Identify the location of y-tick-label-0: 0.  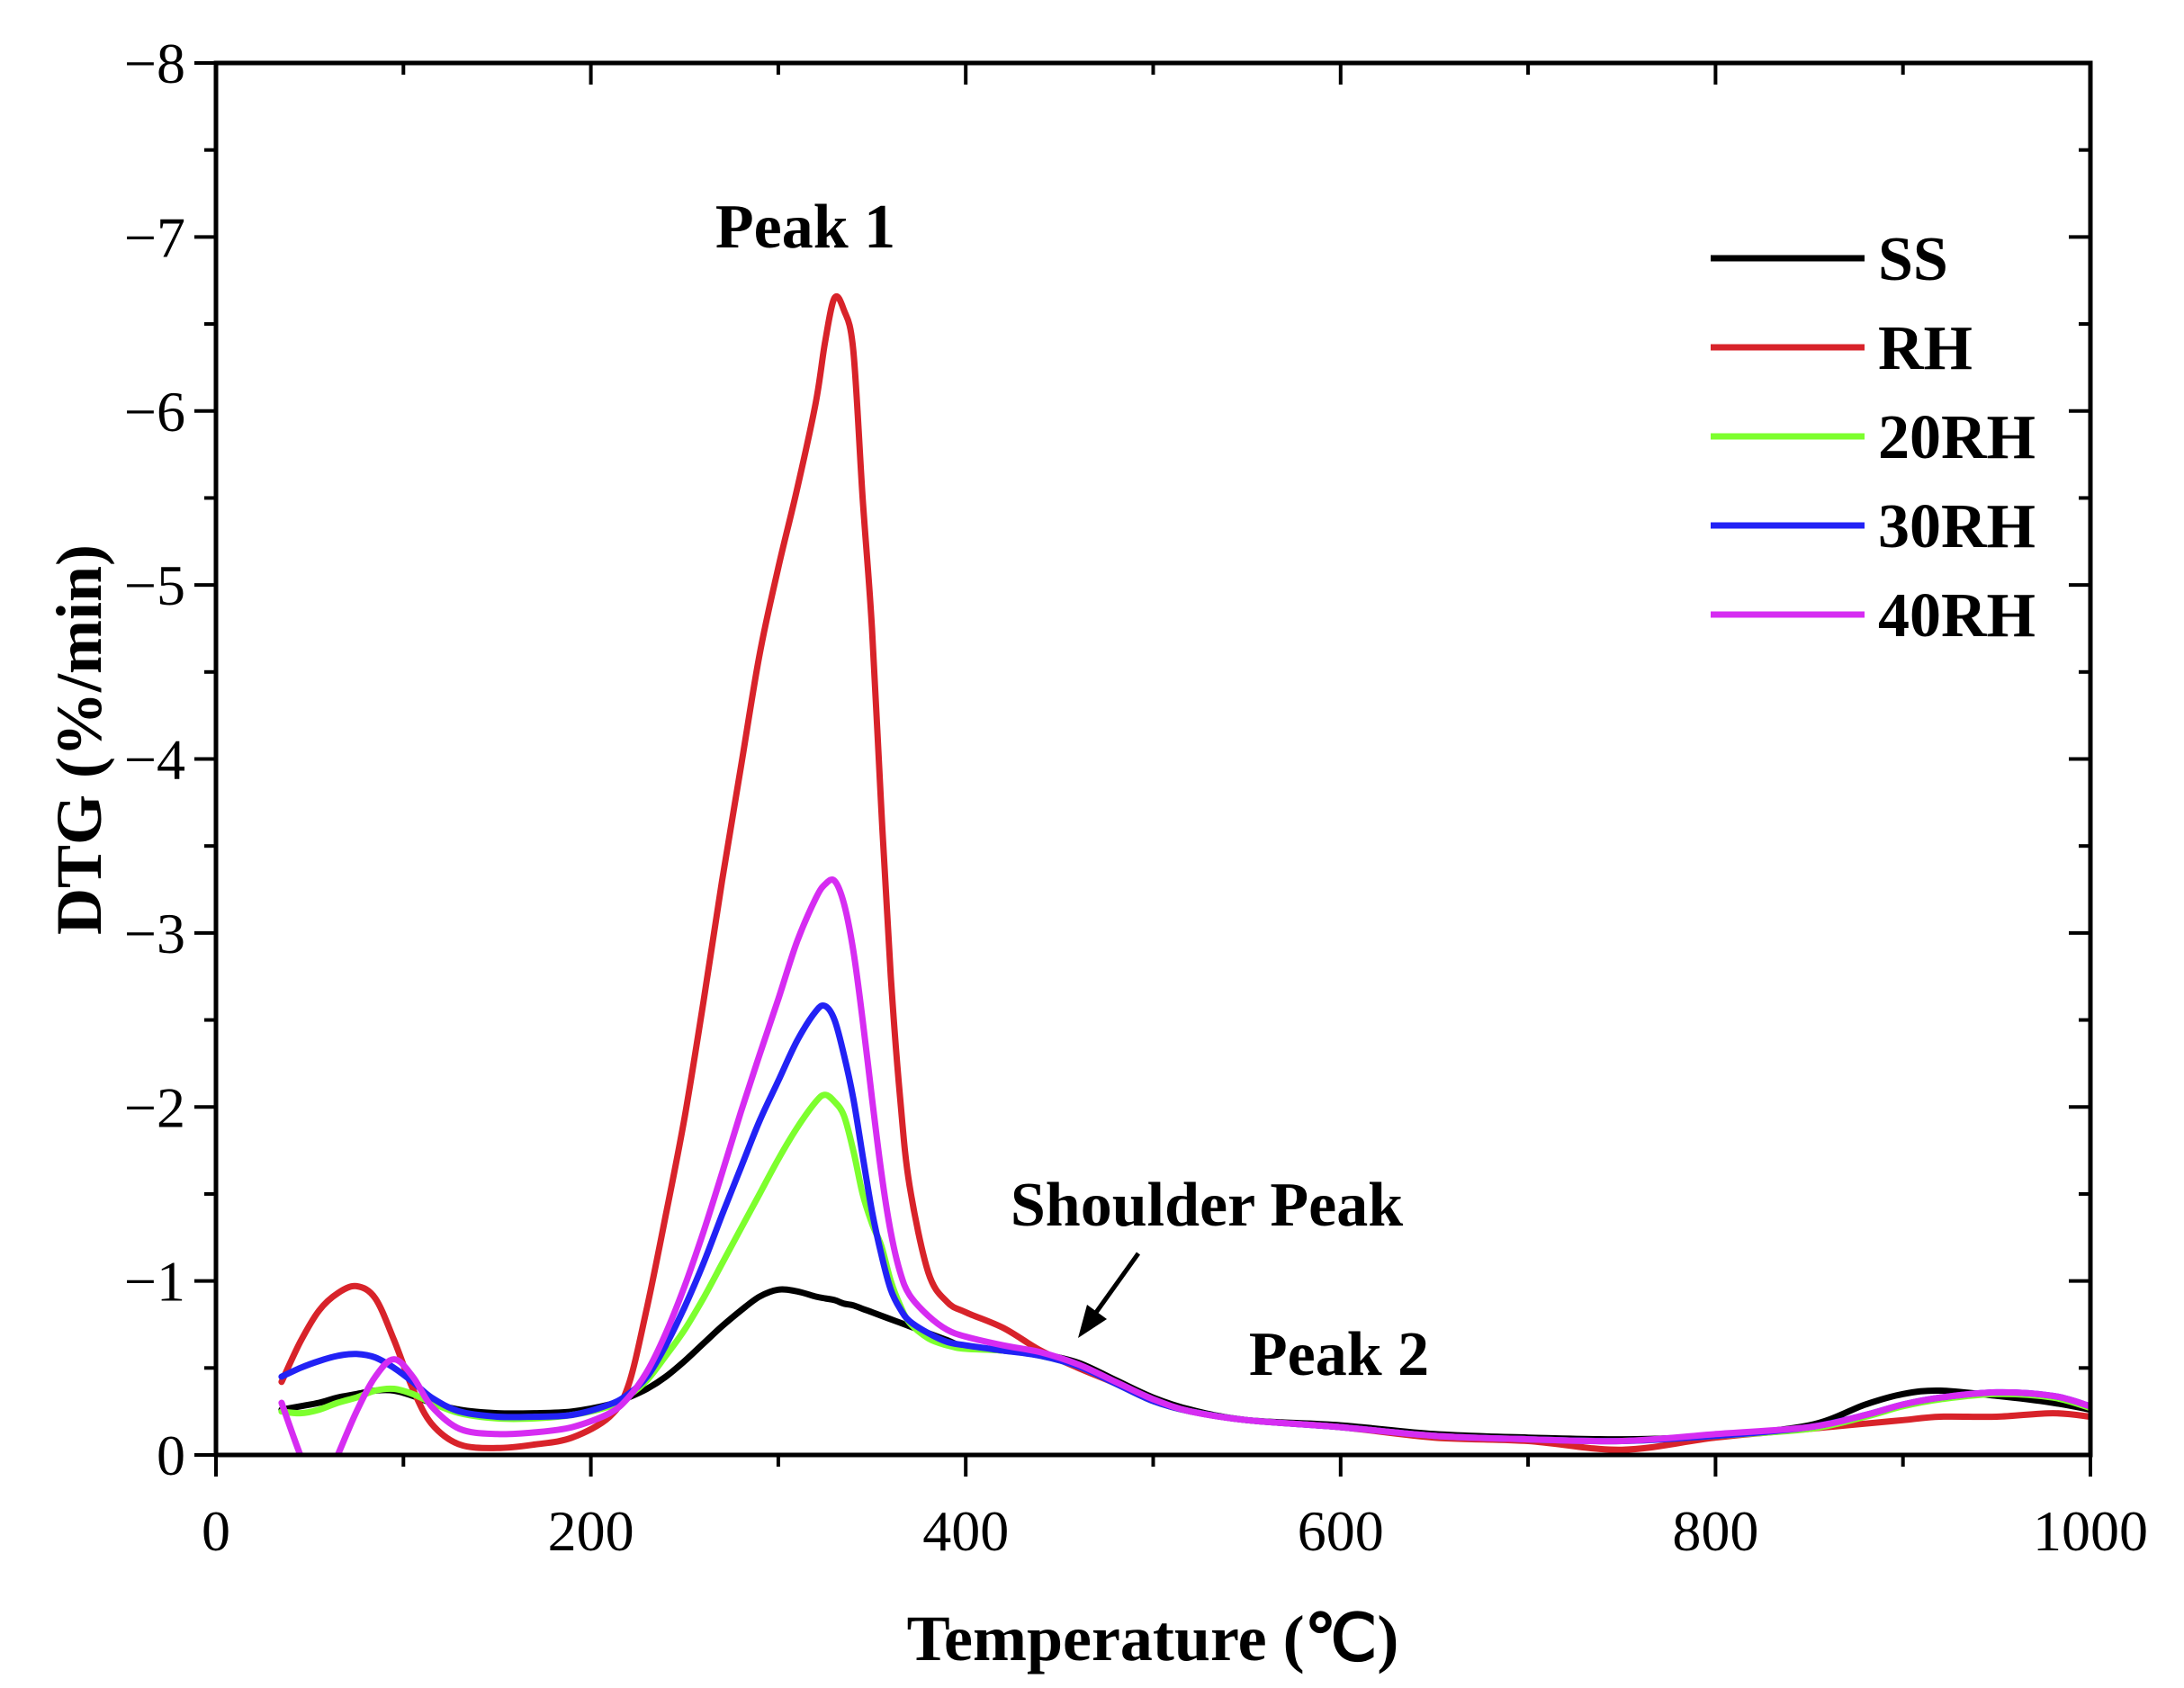
(171, 1455).